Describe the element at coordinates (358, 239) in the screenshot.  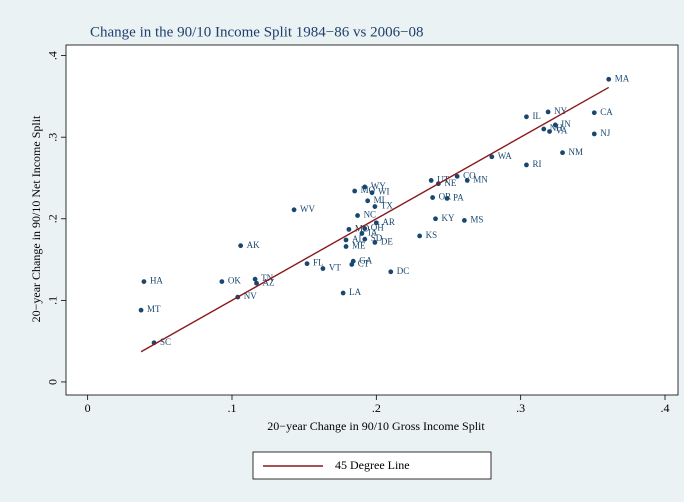
I see `point-label: AL` at that location.